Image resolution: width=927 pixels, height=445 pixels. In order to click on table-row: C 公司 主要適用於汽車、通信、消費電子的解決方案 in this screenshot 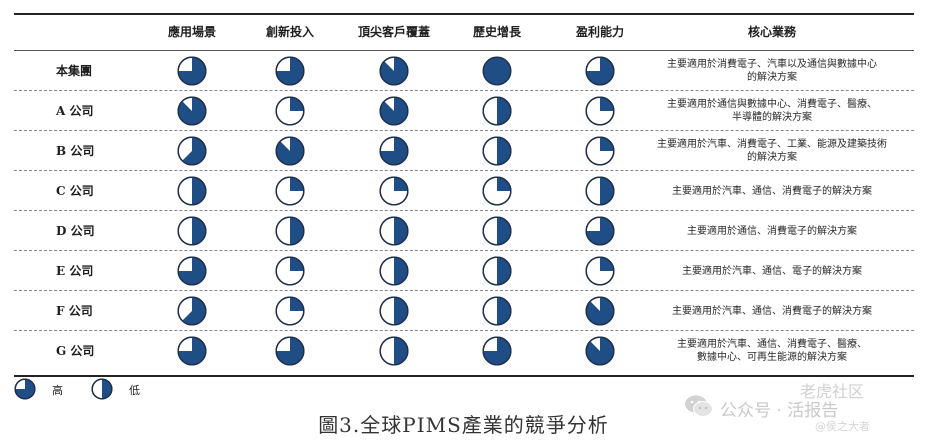, I will do `click(464, 191)`.